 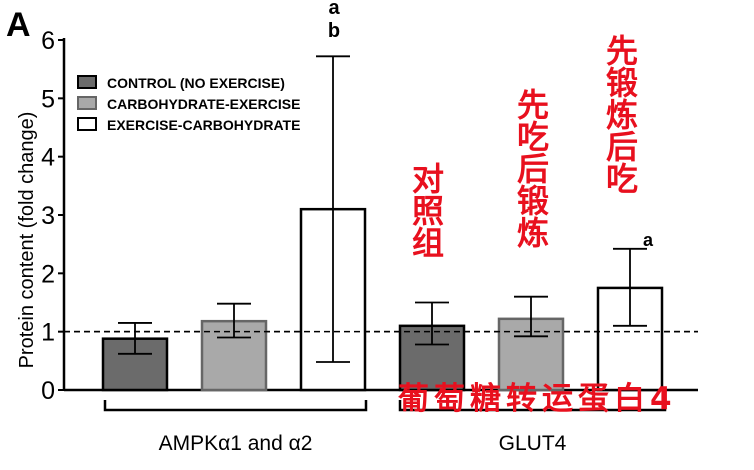 I want to click on legend-label: CARBOHYDRATE-EXERCISE, so click(x=203, y=104).